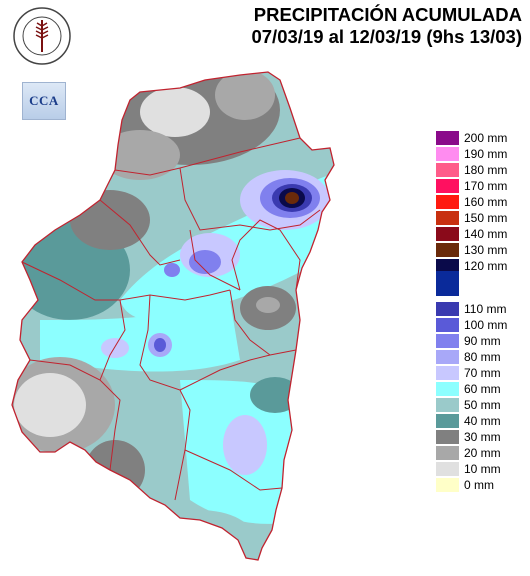 The width and height of the screenshot is (530, 576). I want to click on legend-label: 10 mm, so click(482, 469).